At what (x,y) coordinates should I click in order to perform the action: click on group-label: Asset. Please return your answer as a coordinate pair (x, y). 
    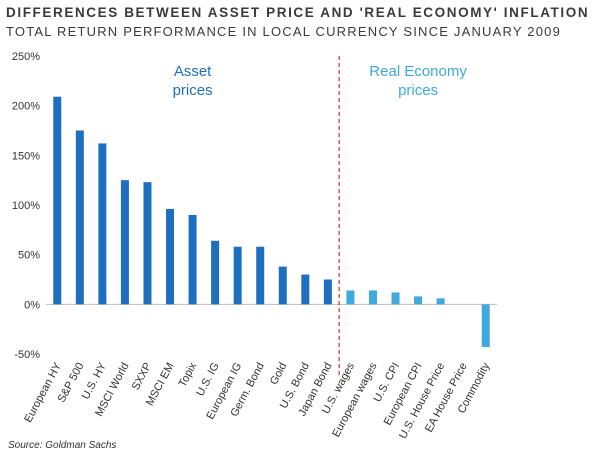
    Looking at the image, I should click on (193, 71).